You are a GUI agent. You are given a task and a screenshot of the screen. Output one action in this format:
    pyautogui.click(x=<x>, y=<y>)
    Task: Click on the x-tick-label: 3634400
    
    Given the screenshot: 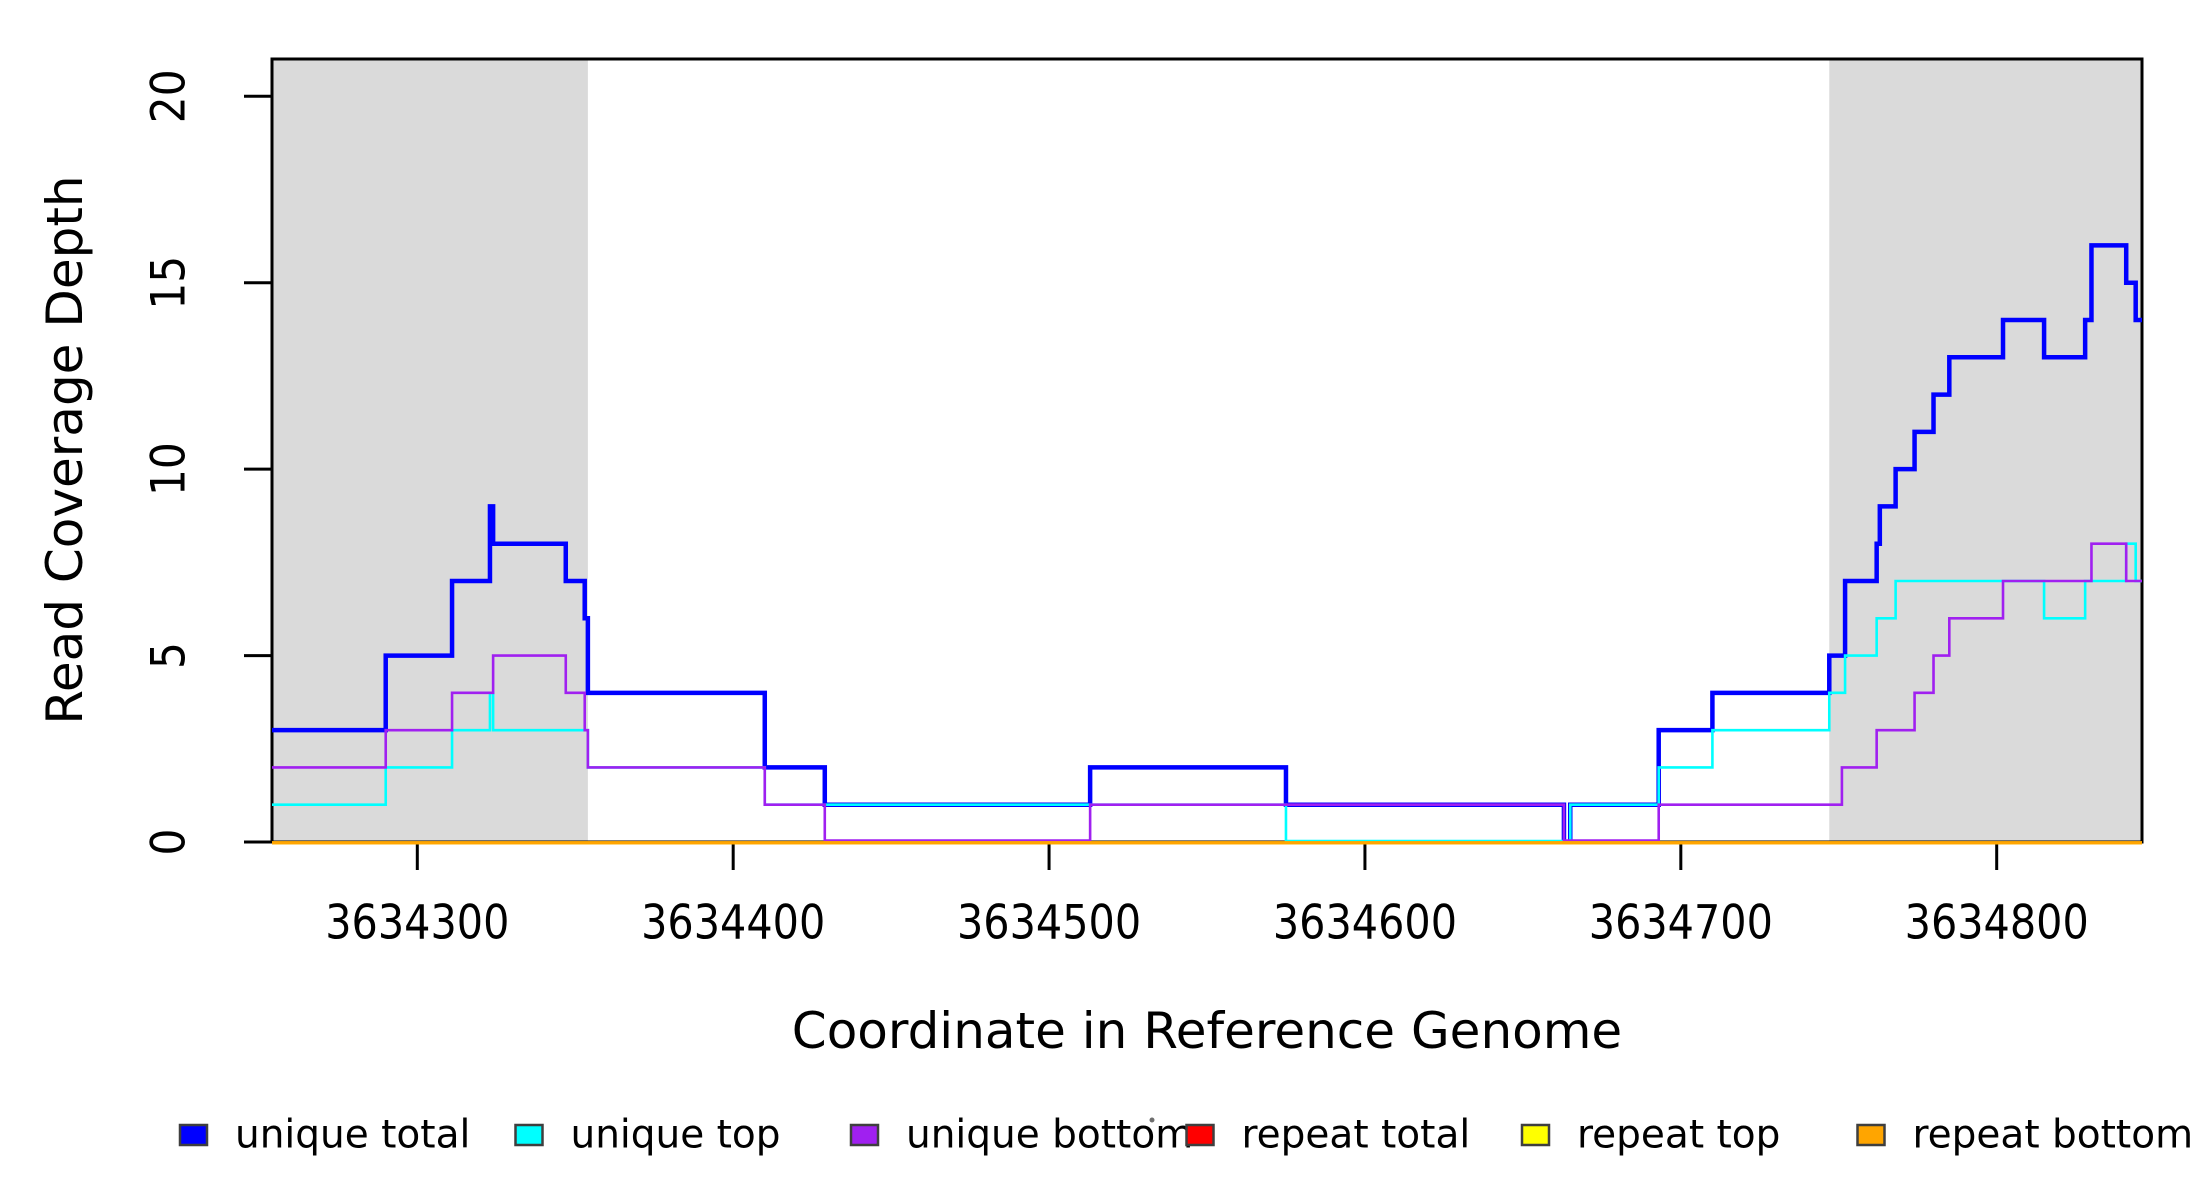 What is the action you would take?
    pyautogui.click(x=733, y=923)
    